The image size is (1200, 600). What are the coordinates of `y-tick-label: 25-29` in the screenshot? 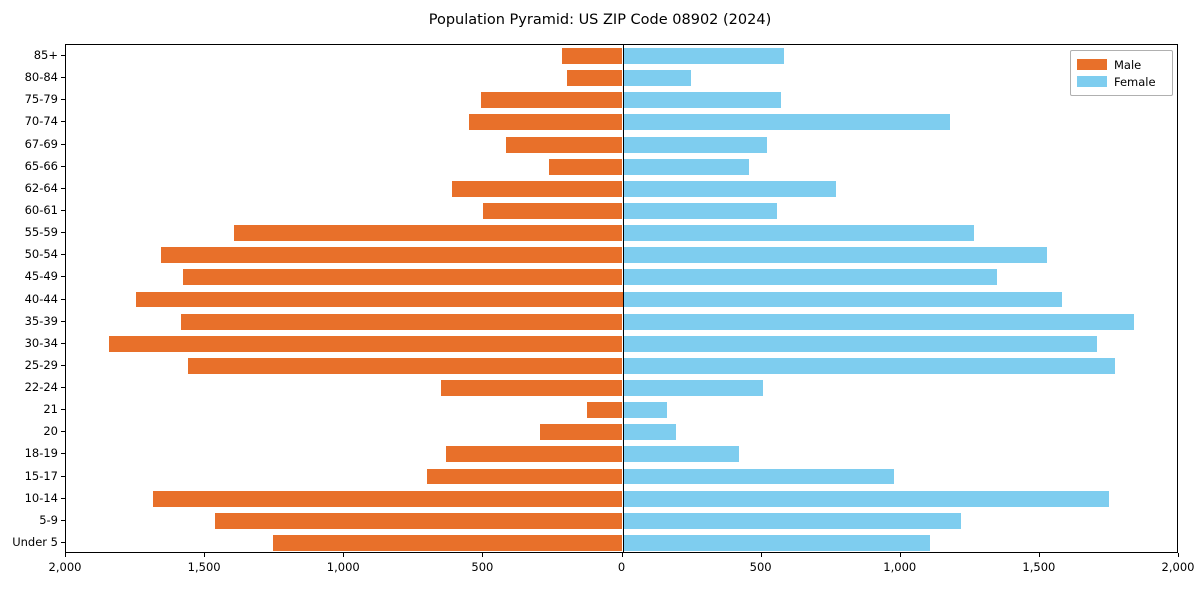 It's located at (41, 364).